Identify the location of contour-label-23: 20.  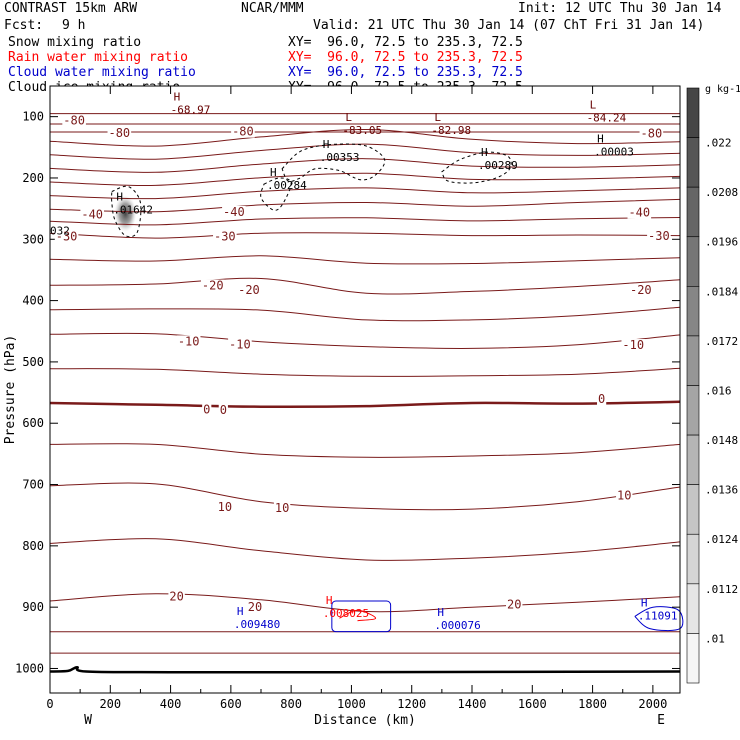
(255, 607).